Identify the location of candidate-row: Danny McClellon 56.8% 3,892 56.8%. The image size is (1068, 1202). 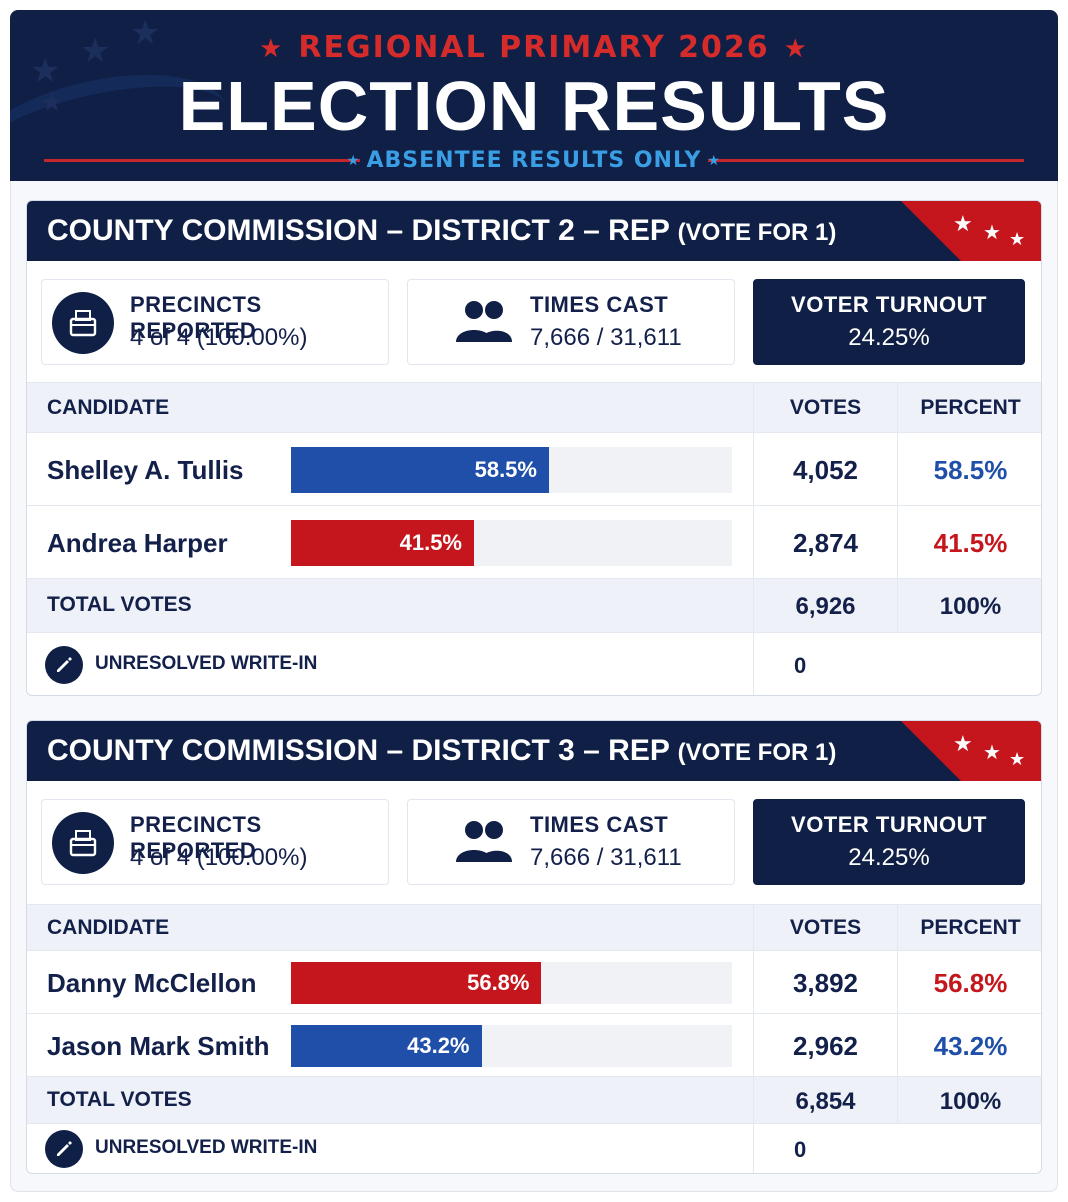
(534, 981).